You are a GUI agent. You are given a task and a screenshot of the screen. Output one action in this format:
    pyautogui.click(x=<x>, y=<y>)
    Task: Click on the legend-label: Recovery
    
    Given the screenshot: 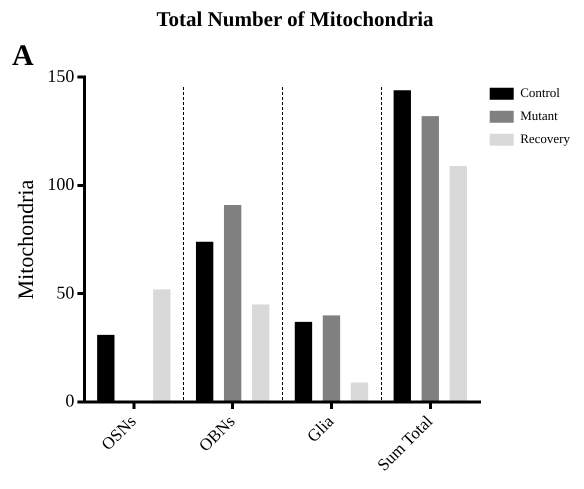 What is the action you would take?
    pyautogui.click(x=545, y=138)
    